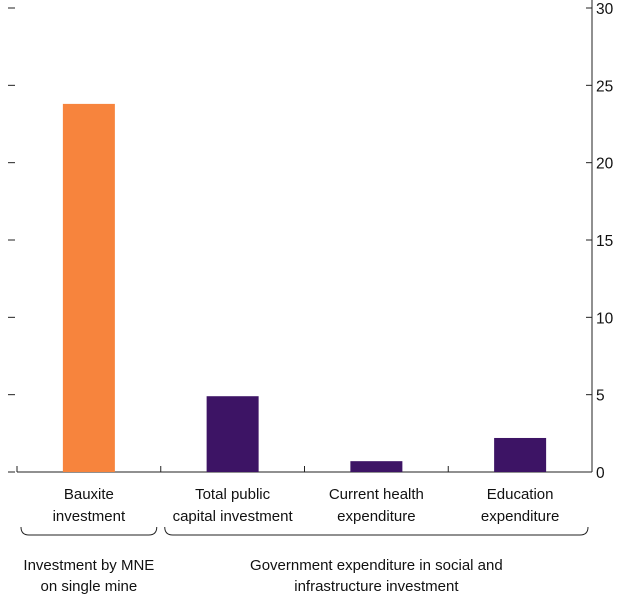 Image resolution: width=621 pixels, height=599 pixels. I want to click on category-label: Total public capital investment, so click(233, 505).